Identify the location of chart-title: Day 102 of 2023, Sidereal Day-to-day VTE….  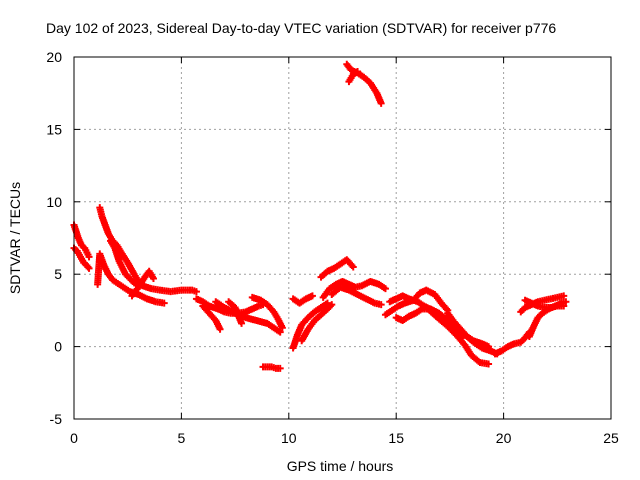
(301, 28).